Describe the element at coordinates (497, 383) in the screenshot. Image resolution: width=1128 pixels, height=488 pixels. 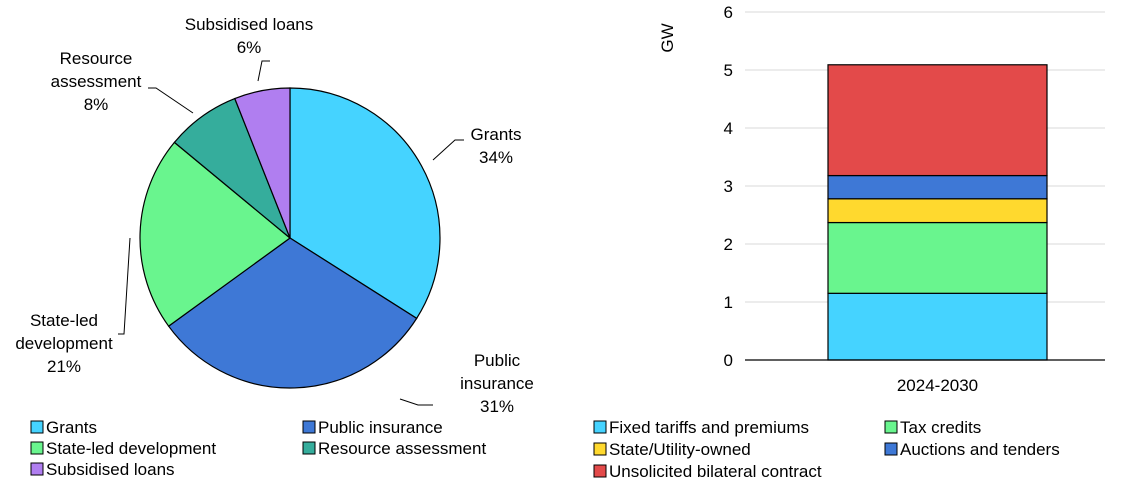
I see `data-label-public-insurance: Public insurance 31%` at that location.